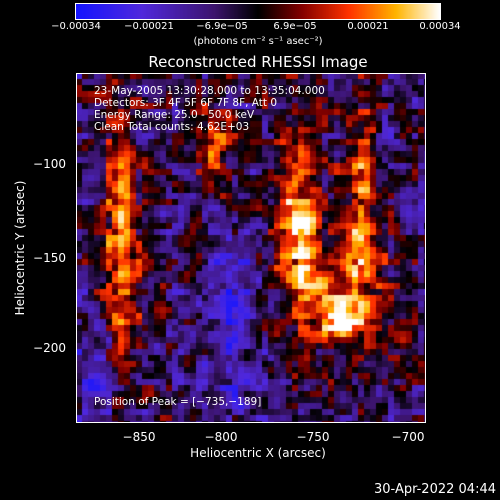  What do you see at coordinates (258, 453) in the screenshot?
I see `x-axis-label: Heliocentric X (arcsec)` at bounding box center [258, 453].